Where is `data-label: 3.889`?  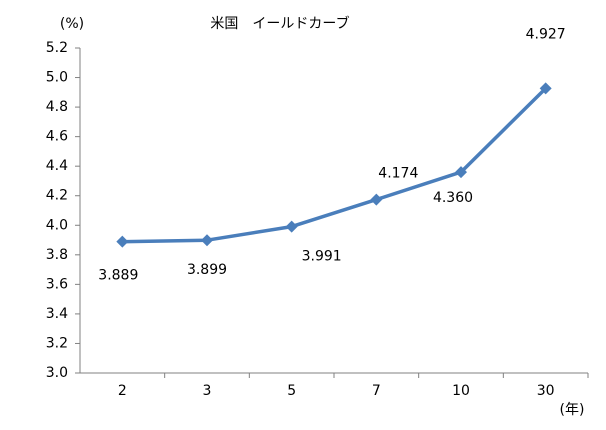 data-label: 3.889 is located at coordinates (118, 276).